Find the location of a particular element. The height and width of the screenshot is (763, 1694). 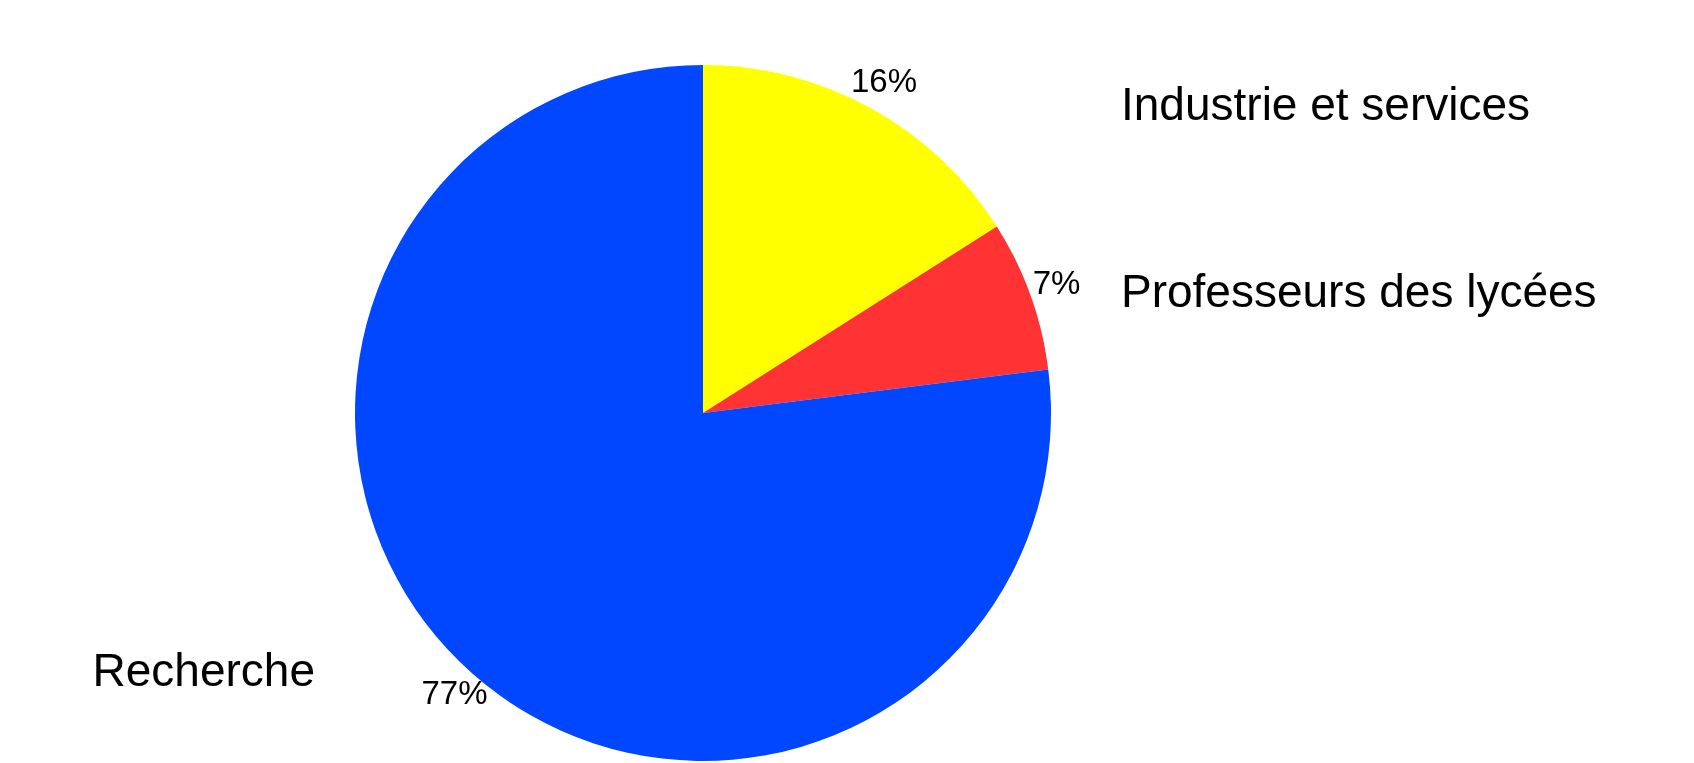

slice-label: Recherche is located at coordinates (203, 670).